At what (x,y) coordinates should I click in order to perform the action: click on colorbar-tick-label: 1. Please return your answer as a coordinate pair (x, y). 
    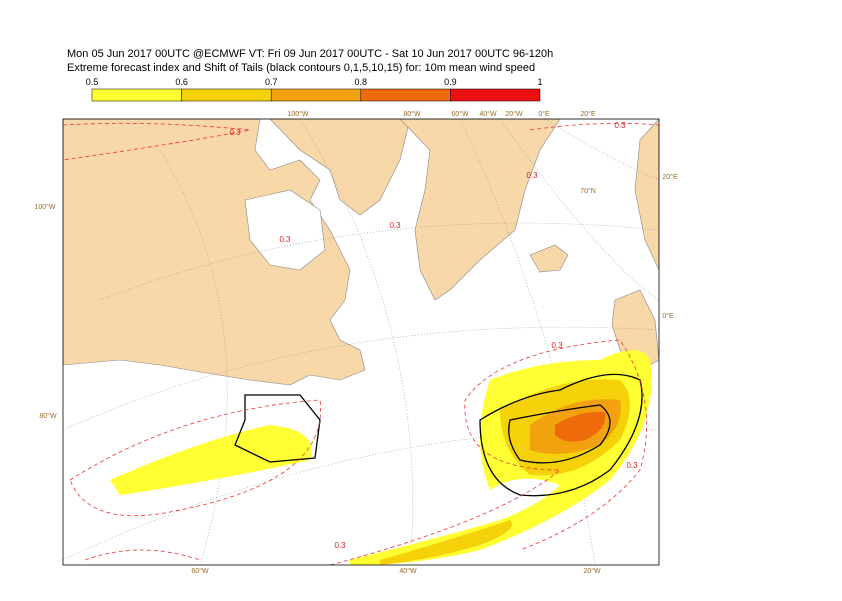
    Looking at the image, I should click on (539, 82).